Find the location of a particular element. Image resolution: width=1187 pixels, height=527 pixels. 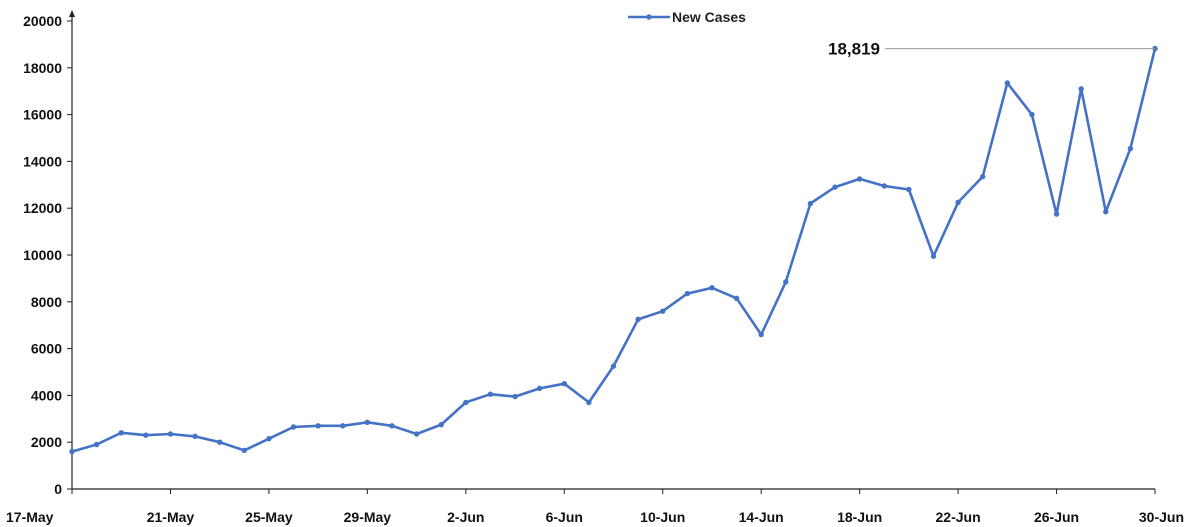

annotation-label: 18,819 is located at coordinates (854, 49).